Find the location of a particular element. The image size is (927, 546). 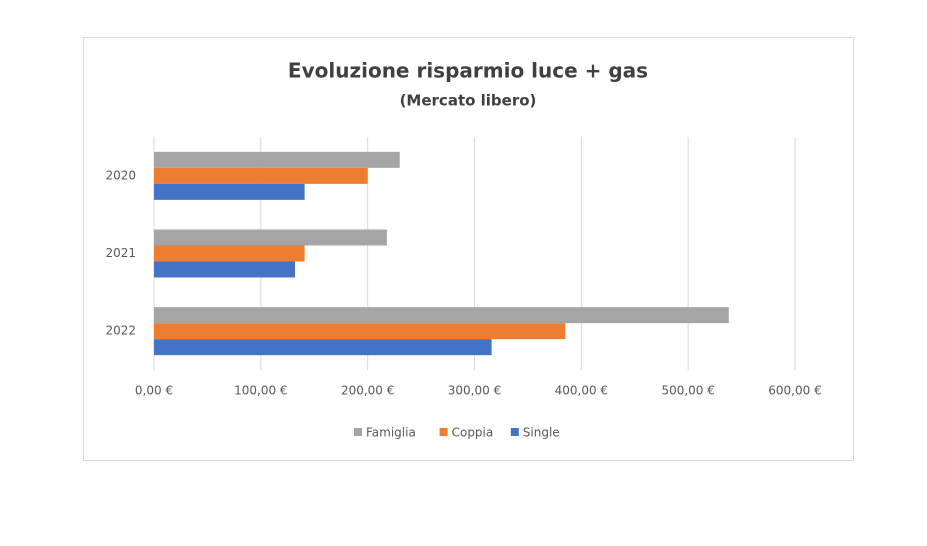

chart-subtitle: (Mercato libero) is located at coordinates (468, 101).